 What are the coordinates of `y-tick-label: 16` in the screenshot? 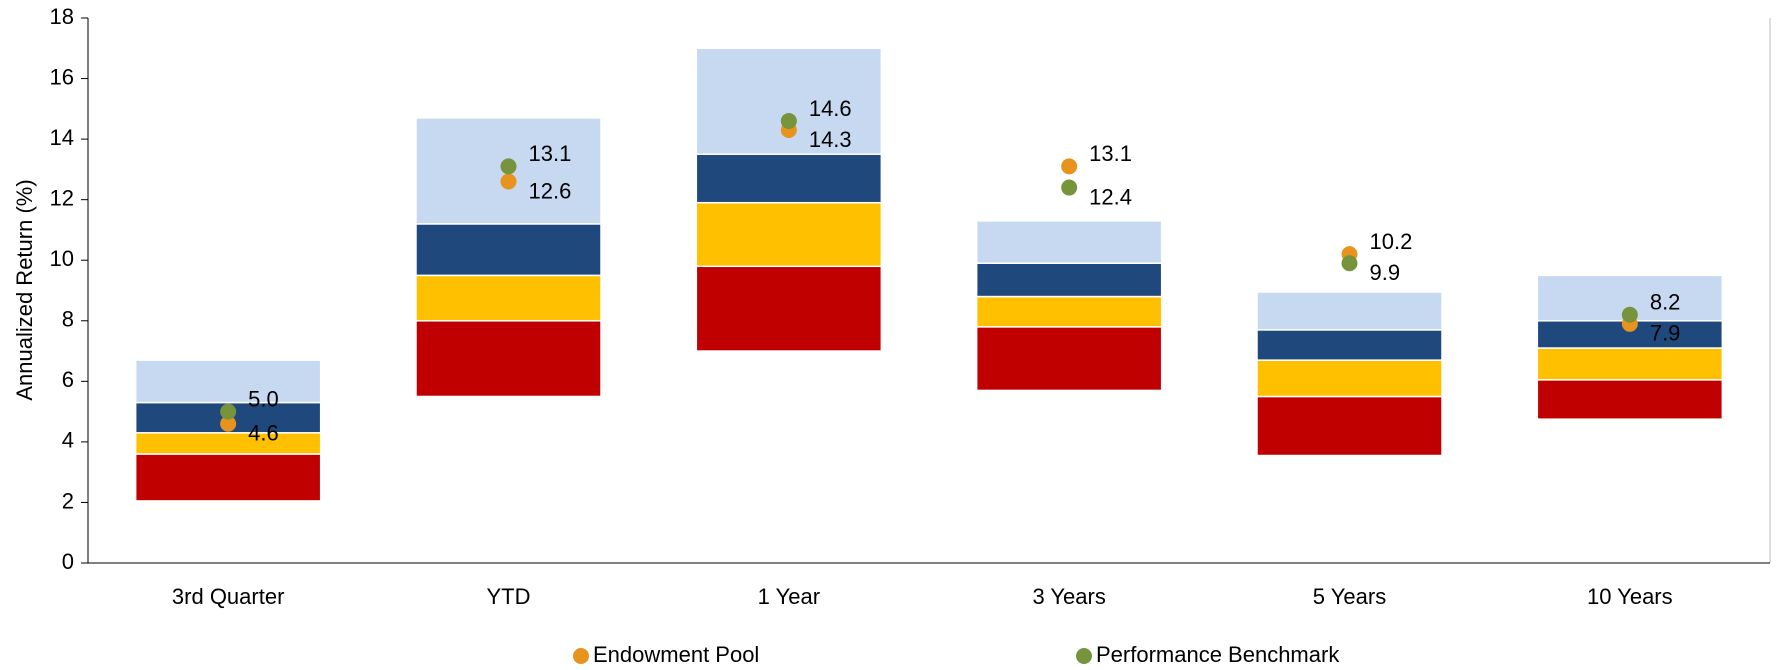 It's located at (62, 76).